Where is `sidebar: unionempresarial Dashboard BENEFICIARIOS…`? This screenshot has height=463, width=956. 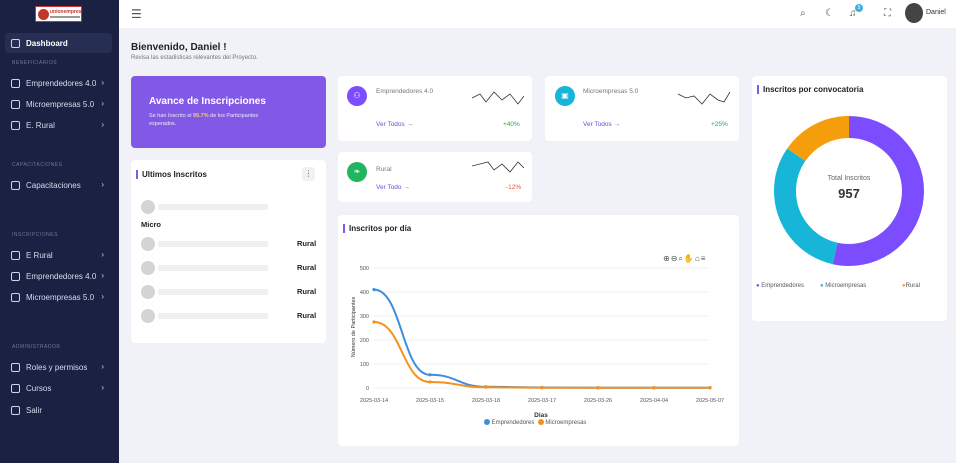
sidebar: unionempresarial Dashboard BENEFICIARIOS… is located at coordinates (59, 231).